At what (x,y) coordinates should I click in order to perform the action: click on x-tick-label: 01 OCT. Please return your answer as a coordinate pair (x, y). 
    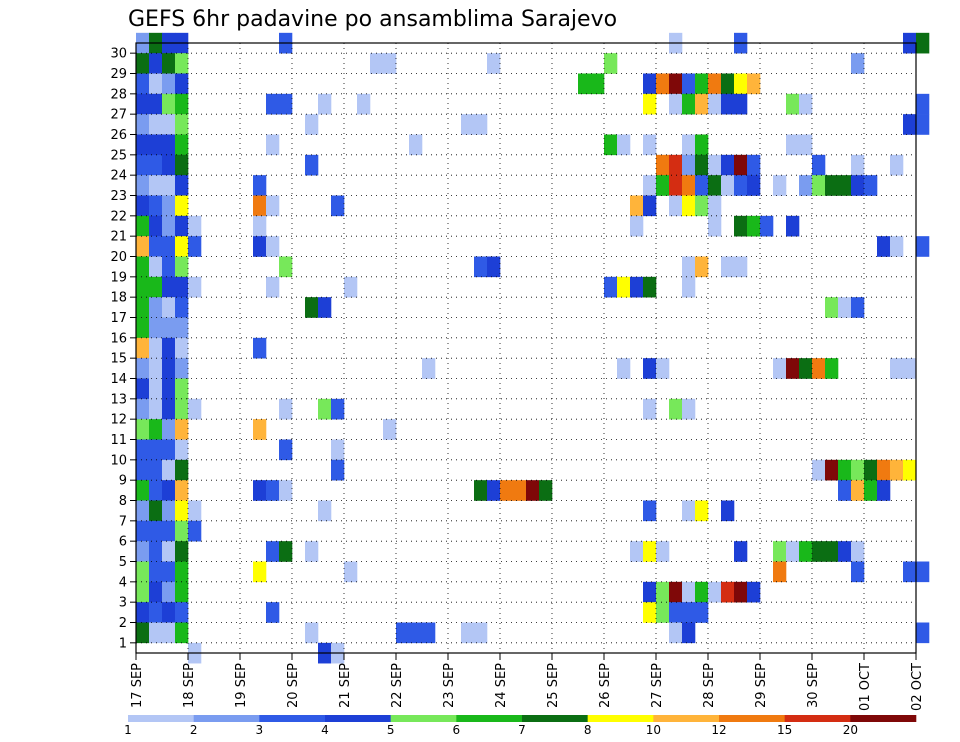
    Looking at the image, I should click on (865, 687).